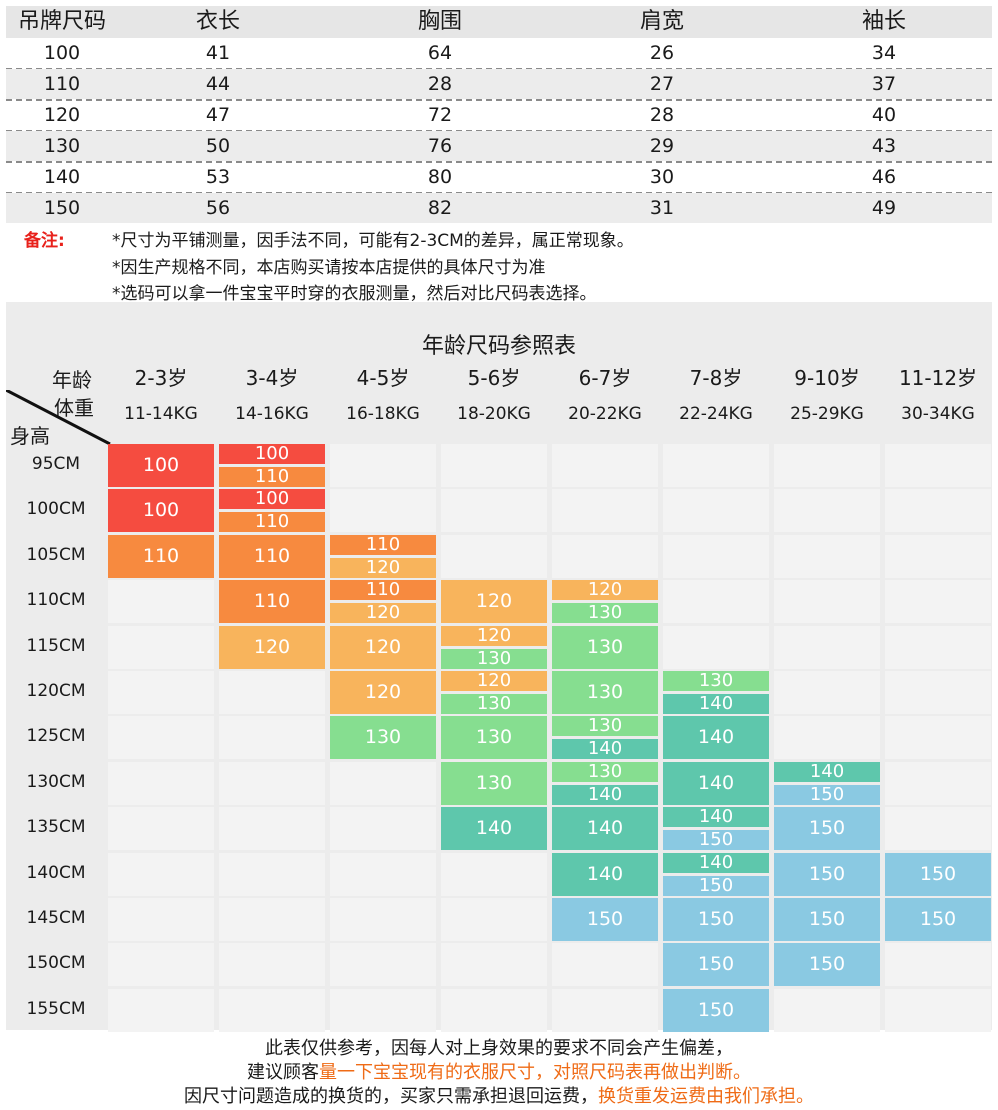 The width and height of the screenshot is (998, 1110). Describe the element at coordinates (218, 177) in the screenshot. I see `size-table-cell: 53` at that location.